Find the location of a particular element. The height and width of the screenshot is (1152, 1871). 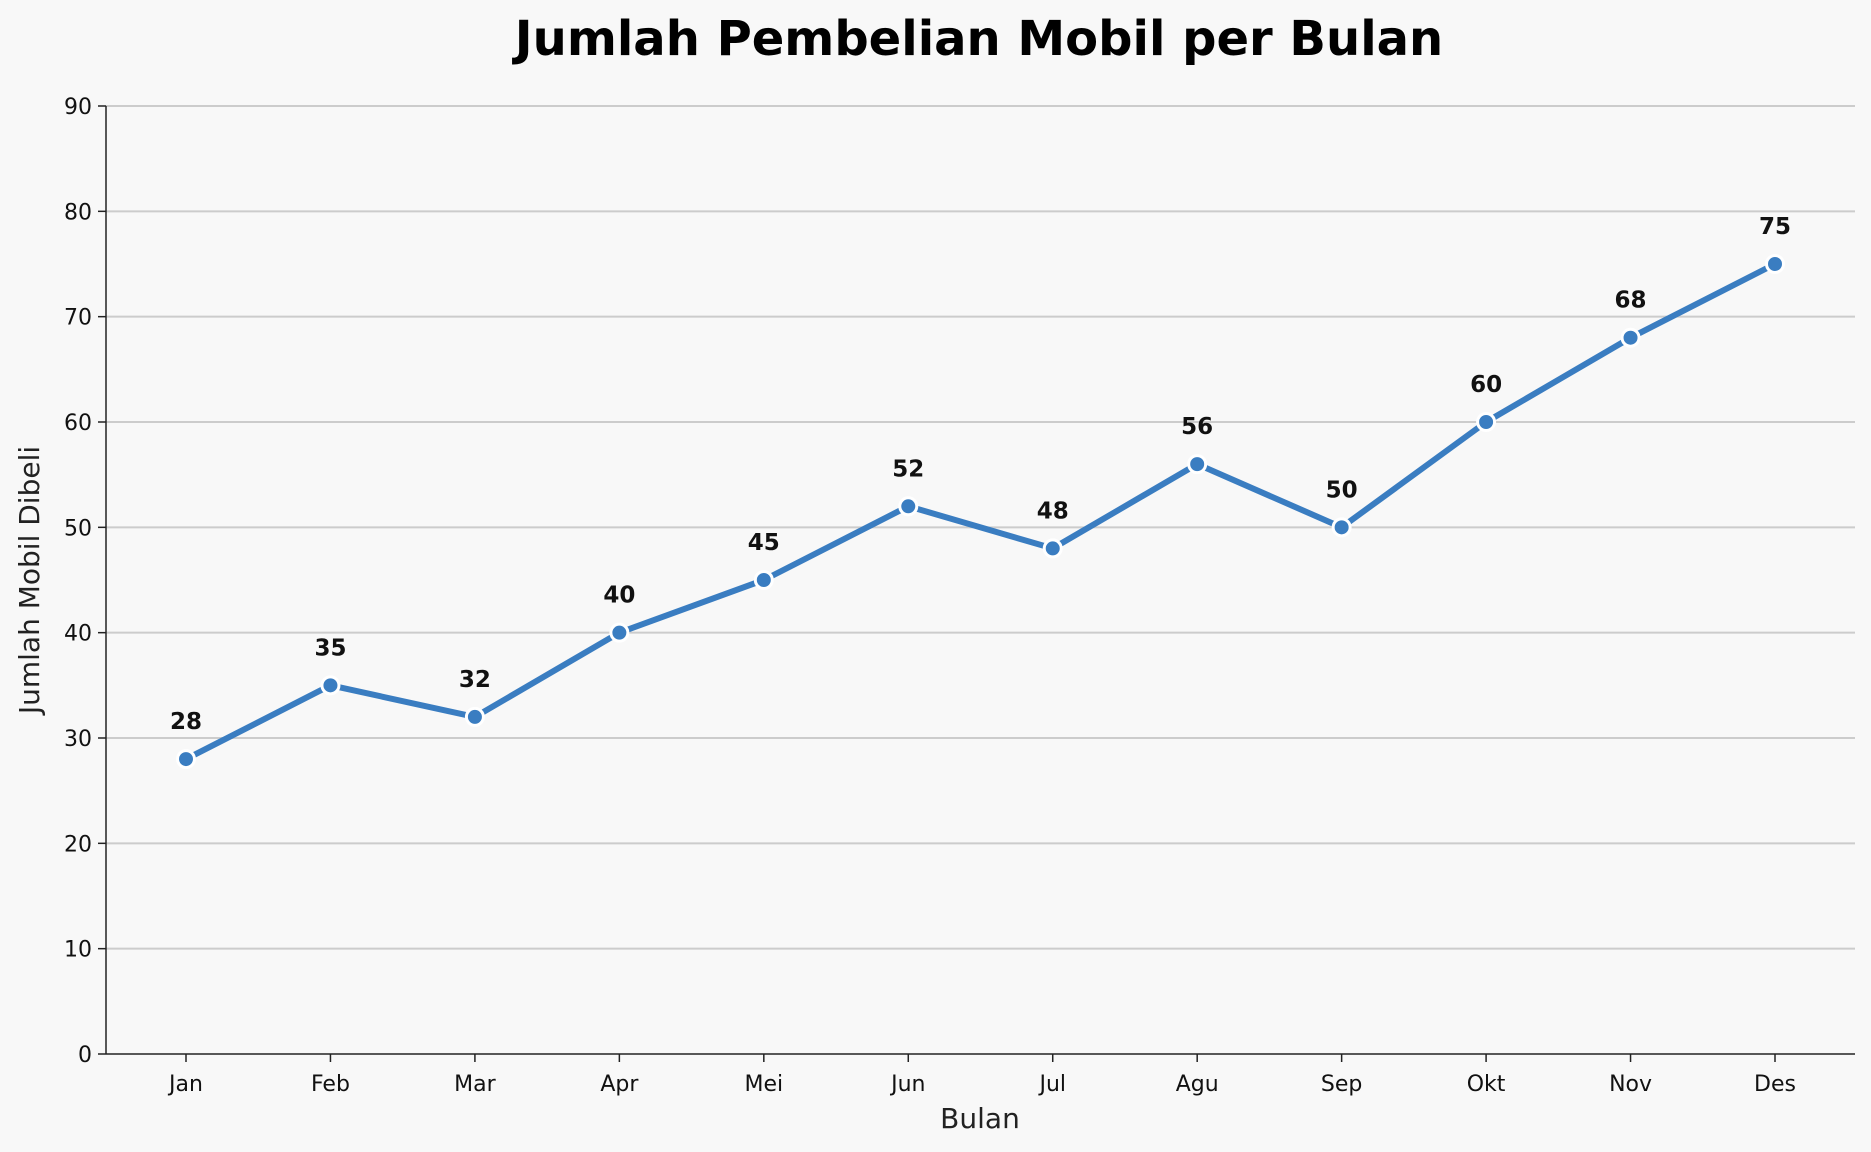

x-tick-label: Jul is located at coordinates (1051, 1084).